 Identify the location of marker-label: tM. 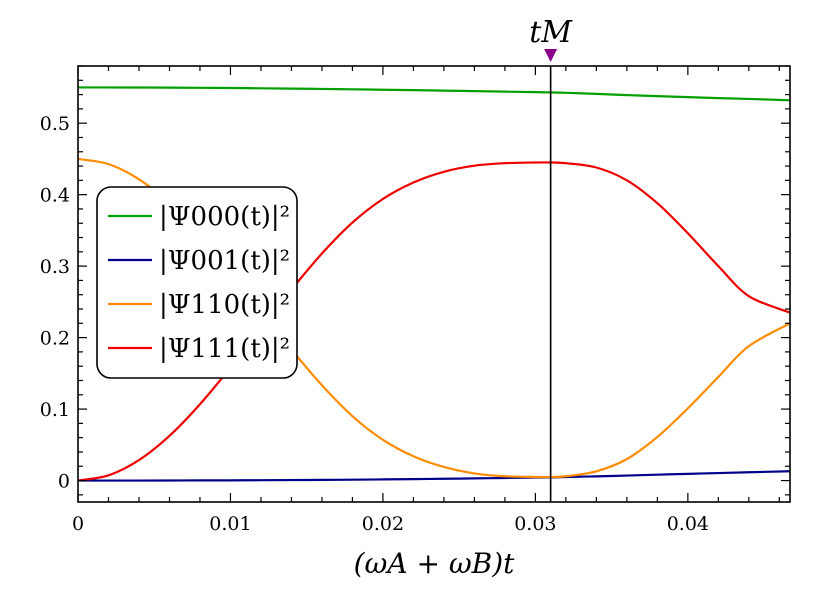
(551, 32).